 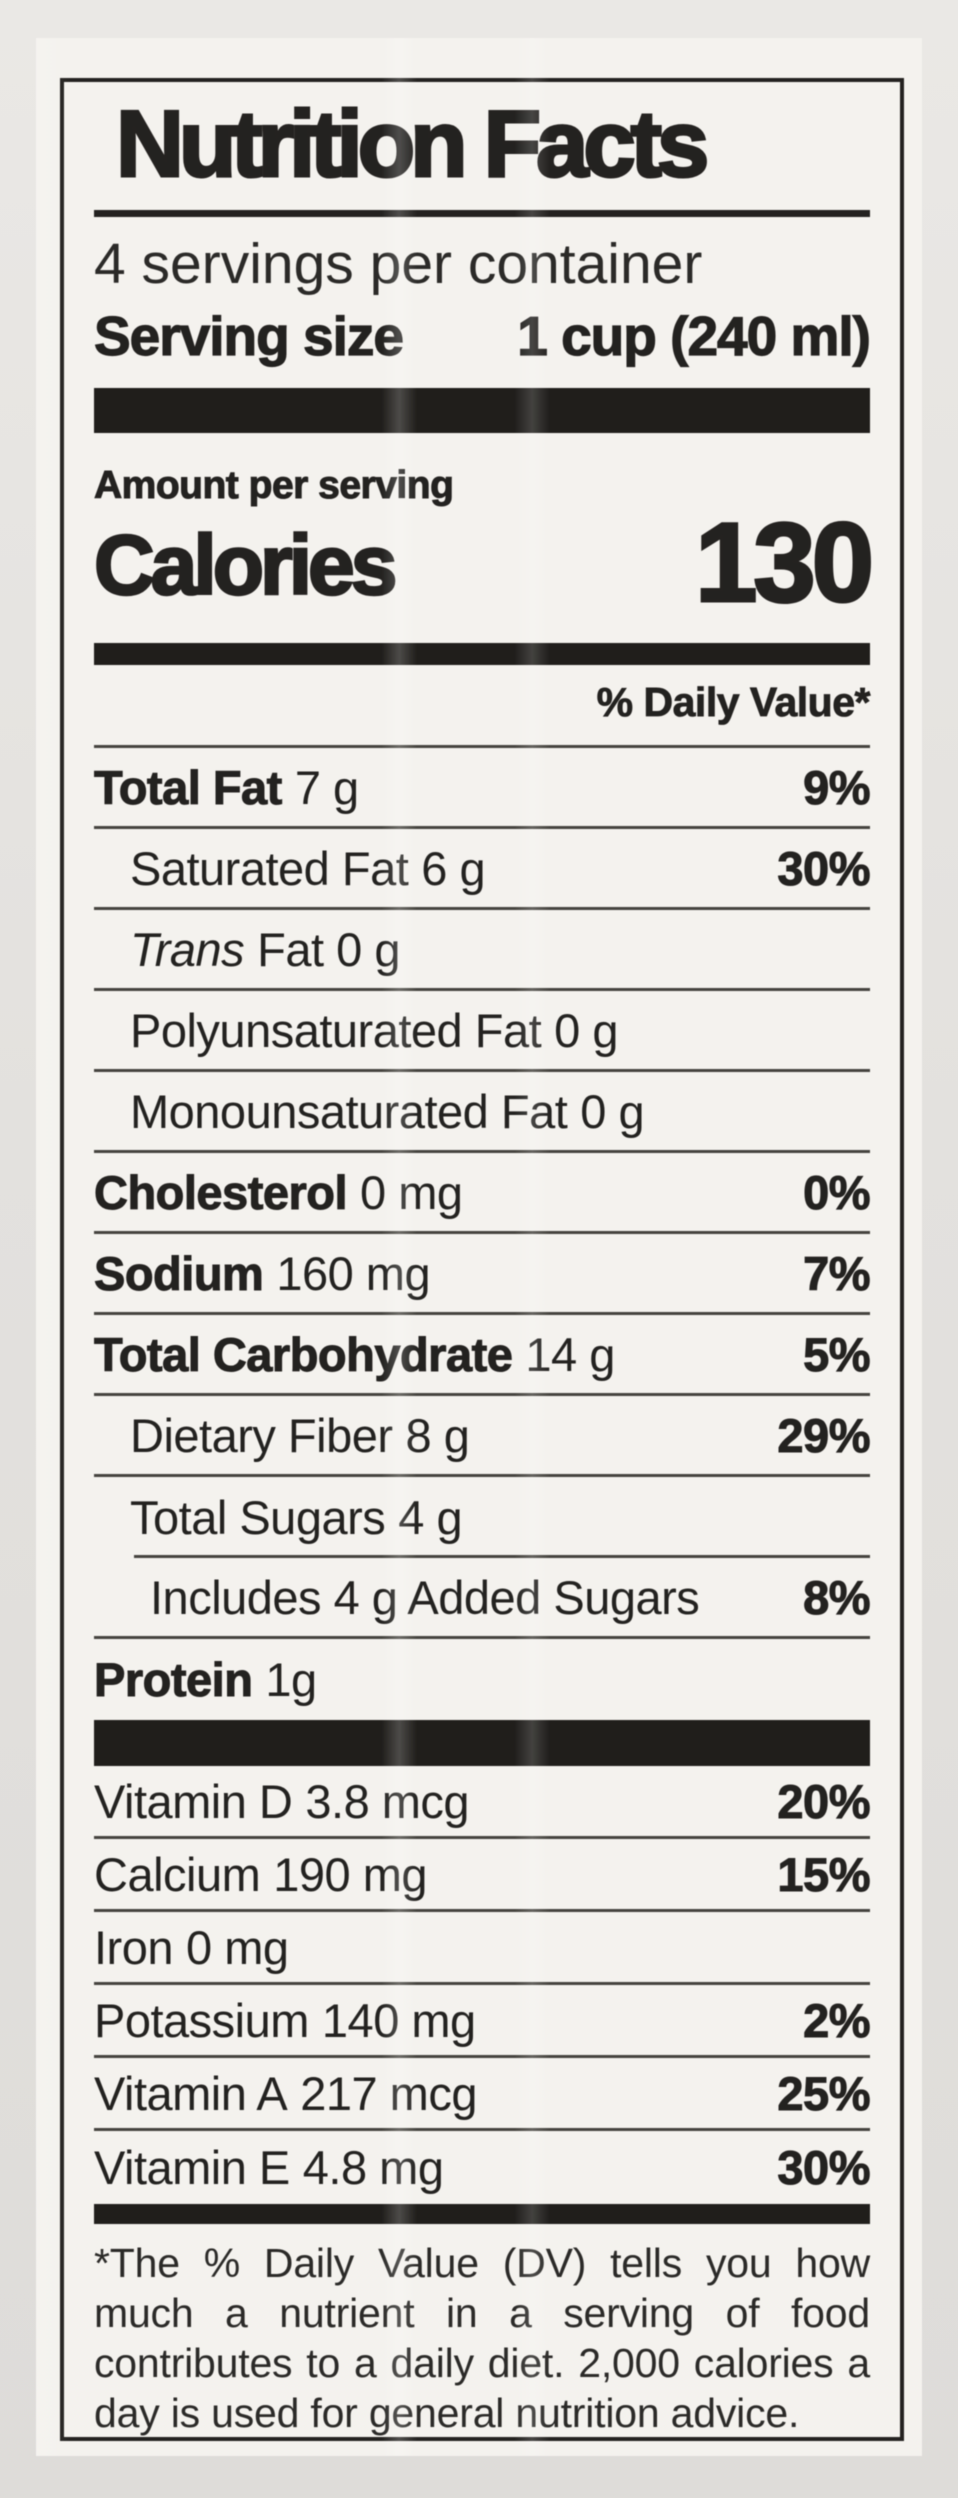 I want to click on nutrient-dv: 15%, so click(x=824, y=1874).